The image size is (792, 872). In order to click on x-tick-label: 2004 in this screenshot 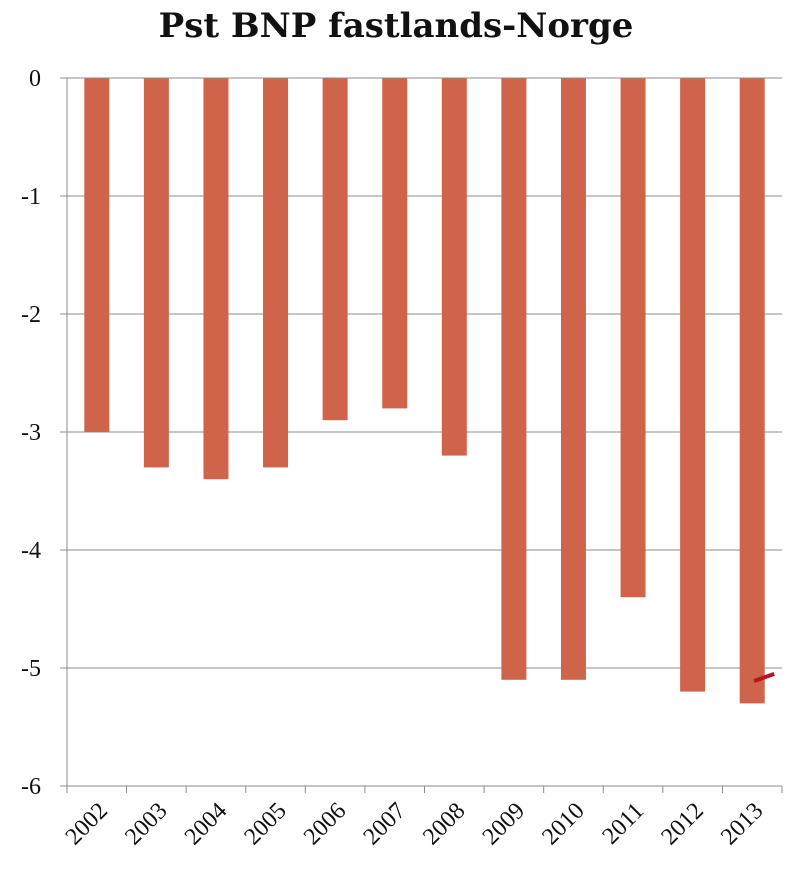, I will do `click(206, 824)`.